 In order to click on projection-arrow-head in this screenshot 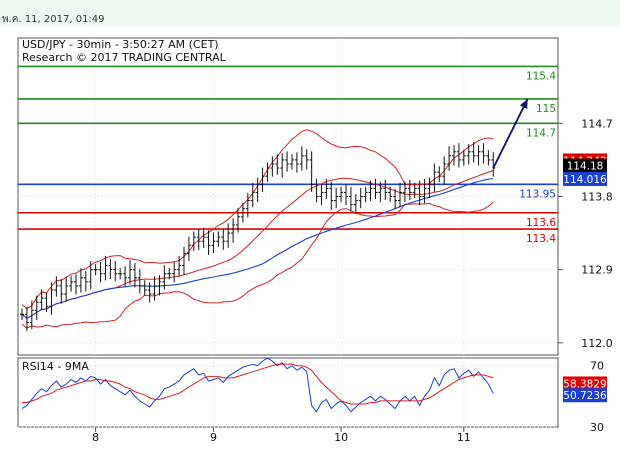, I will do `click(523, 103)`.